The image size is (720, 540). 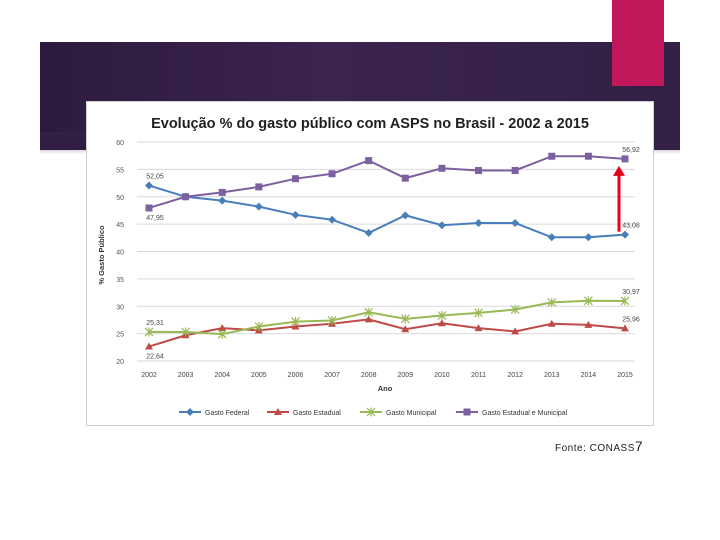 What do you see at coordinates (120, 143) in the screenshot?
I see `y-tick-label: 60` at bounding box center [120, 143].